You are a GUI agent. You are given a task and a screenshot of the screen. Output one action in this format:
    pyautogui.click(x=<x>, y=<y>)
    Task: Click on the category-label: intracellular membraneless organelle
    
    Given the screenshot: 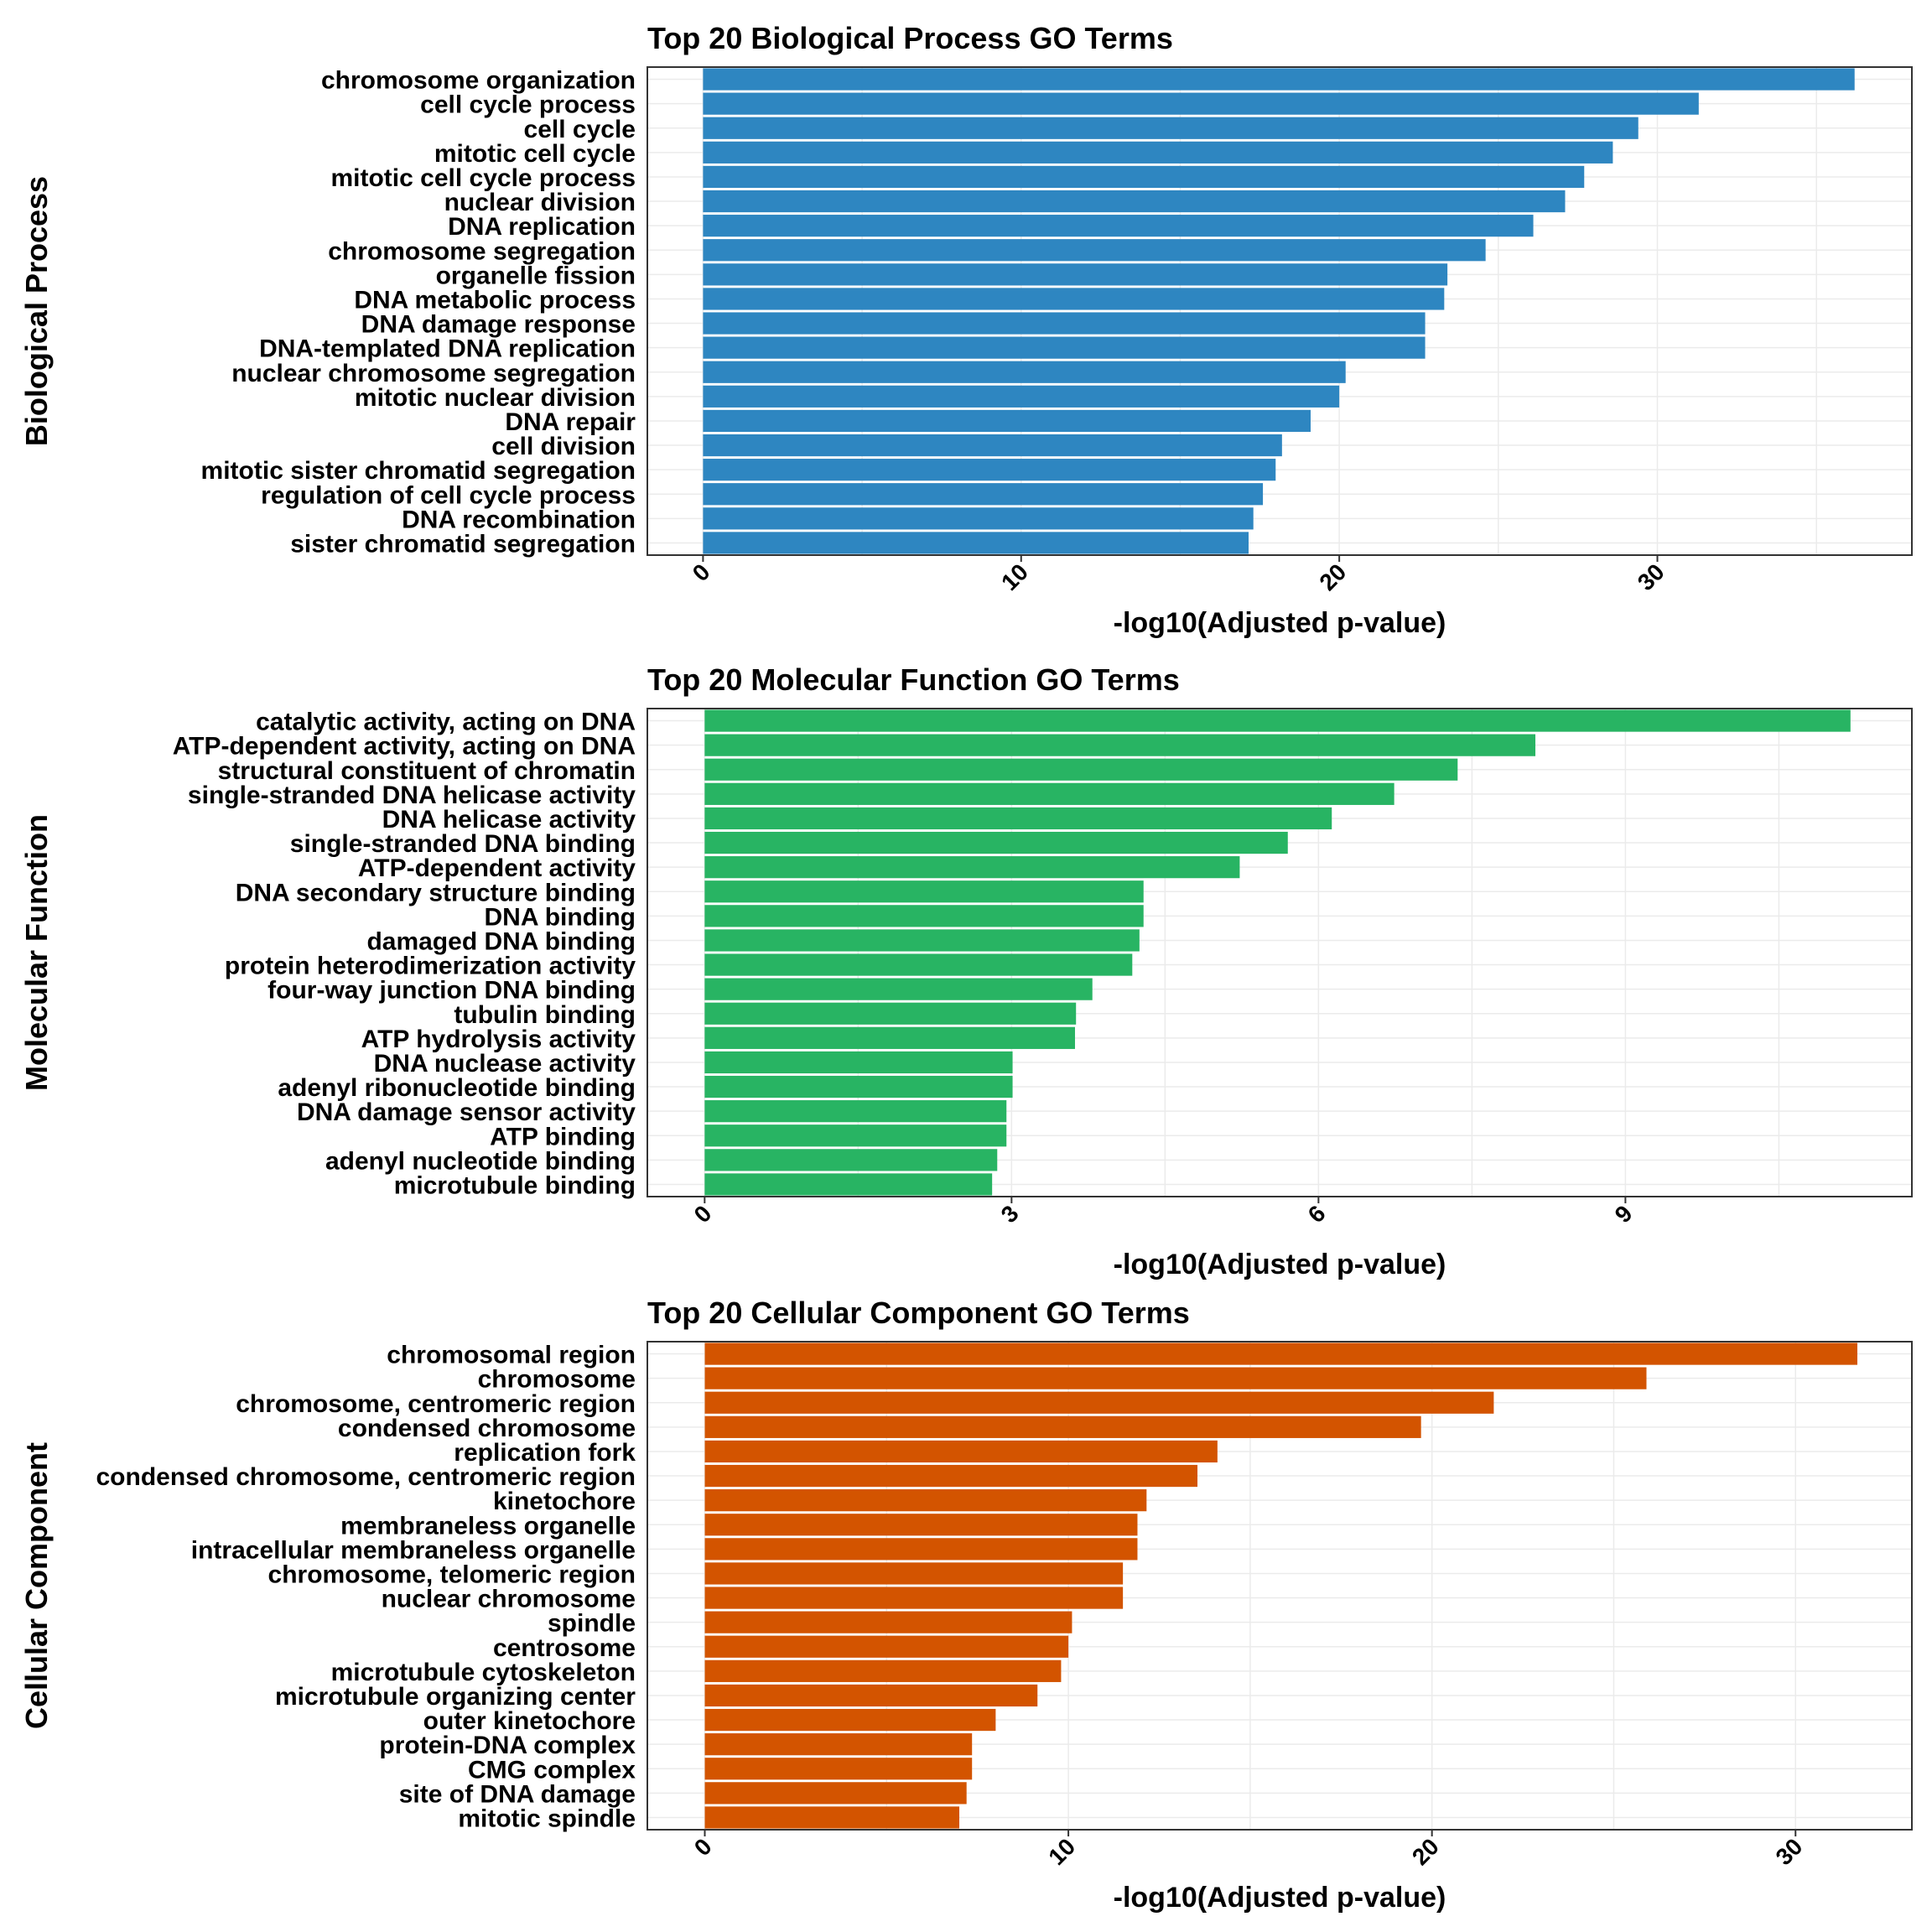 What is the action you would take?
    pyautogui.click(x=413, y=1550)
    